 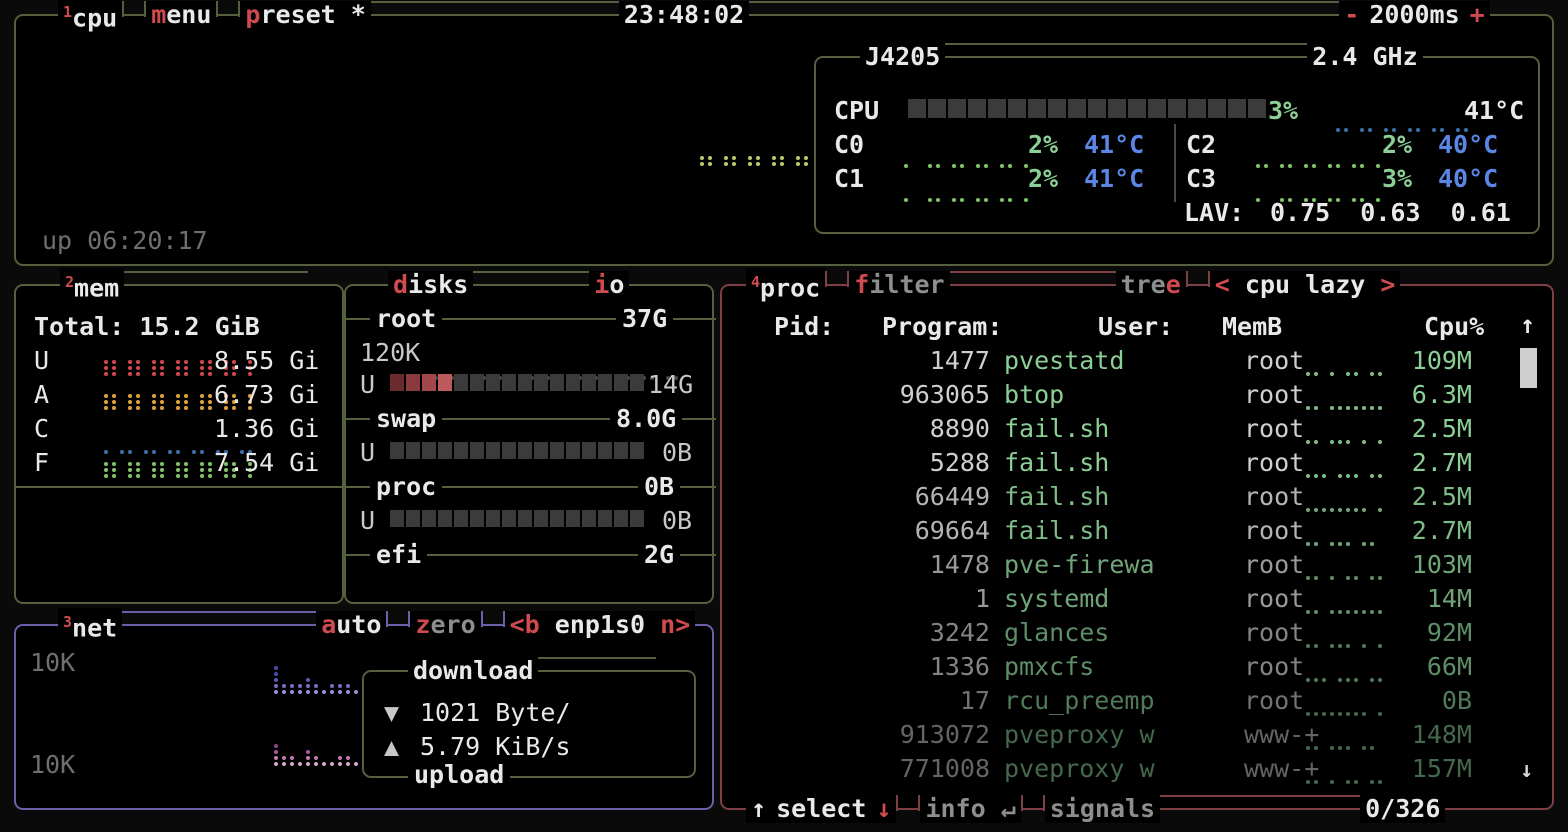 I want to click on process-mem: 109M, so click(x=1441, y=360).